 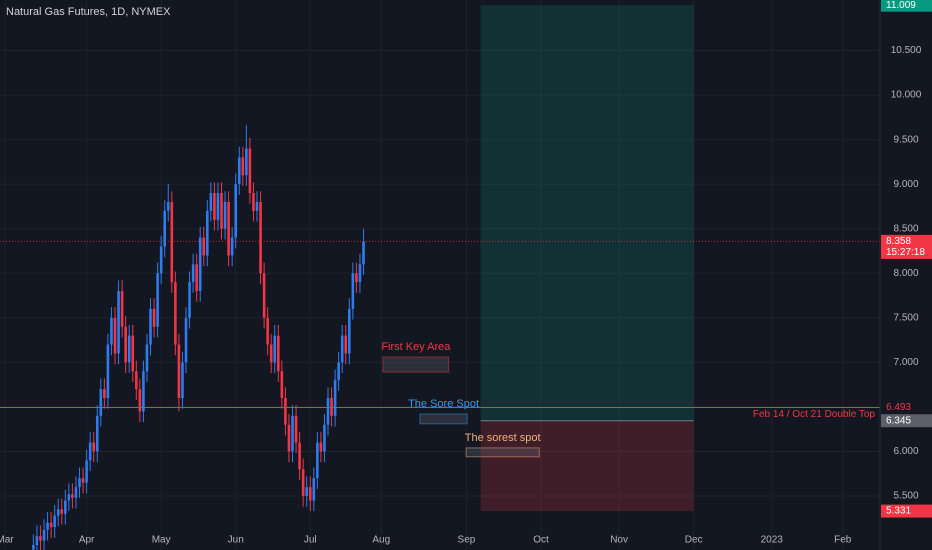 I want to click on y-tick-label: 6.000, so click(x=905, y=451).